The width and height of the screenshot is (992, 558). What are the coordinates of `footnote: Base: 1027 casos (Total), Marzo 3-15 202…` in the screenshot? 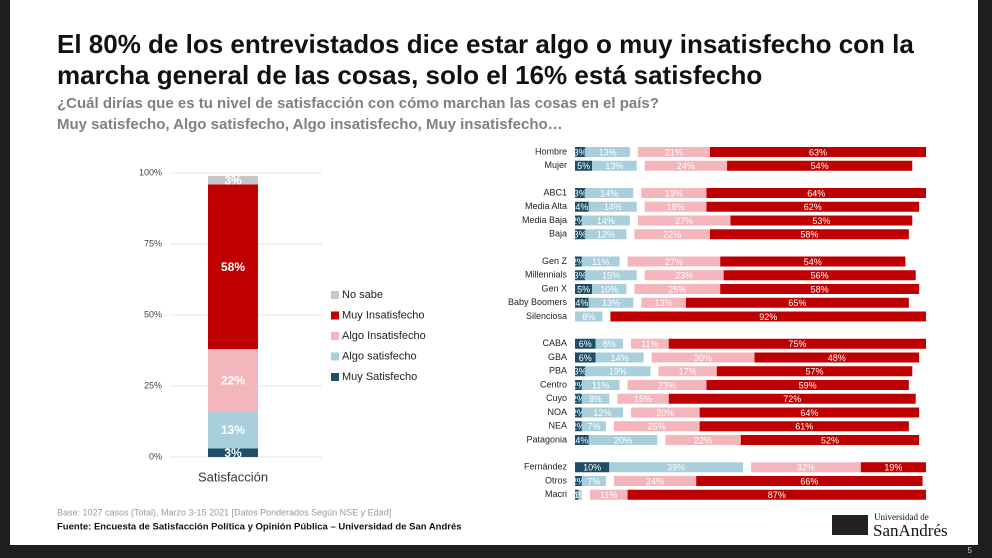 It's located at (224, 512).